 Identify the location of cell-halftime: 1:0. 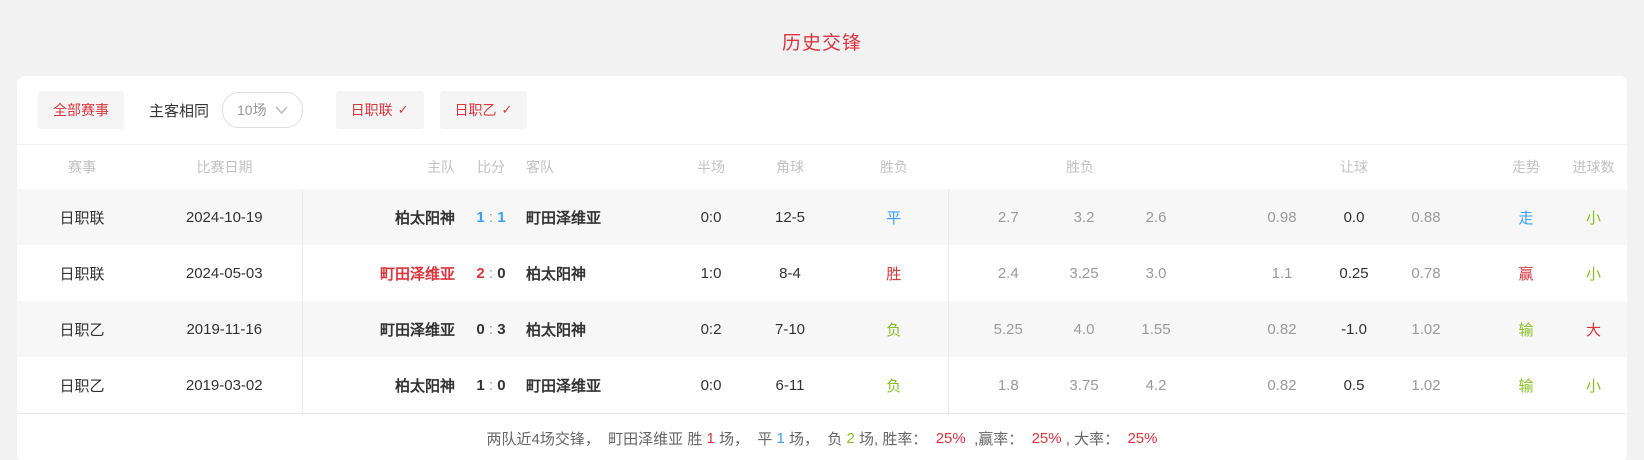
(711, 273).